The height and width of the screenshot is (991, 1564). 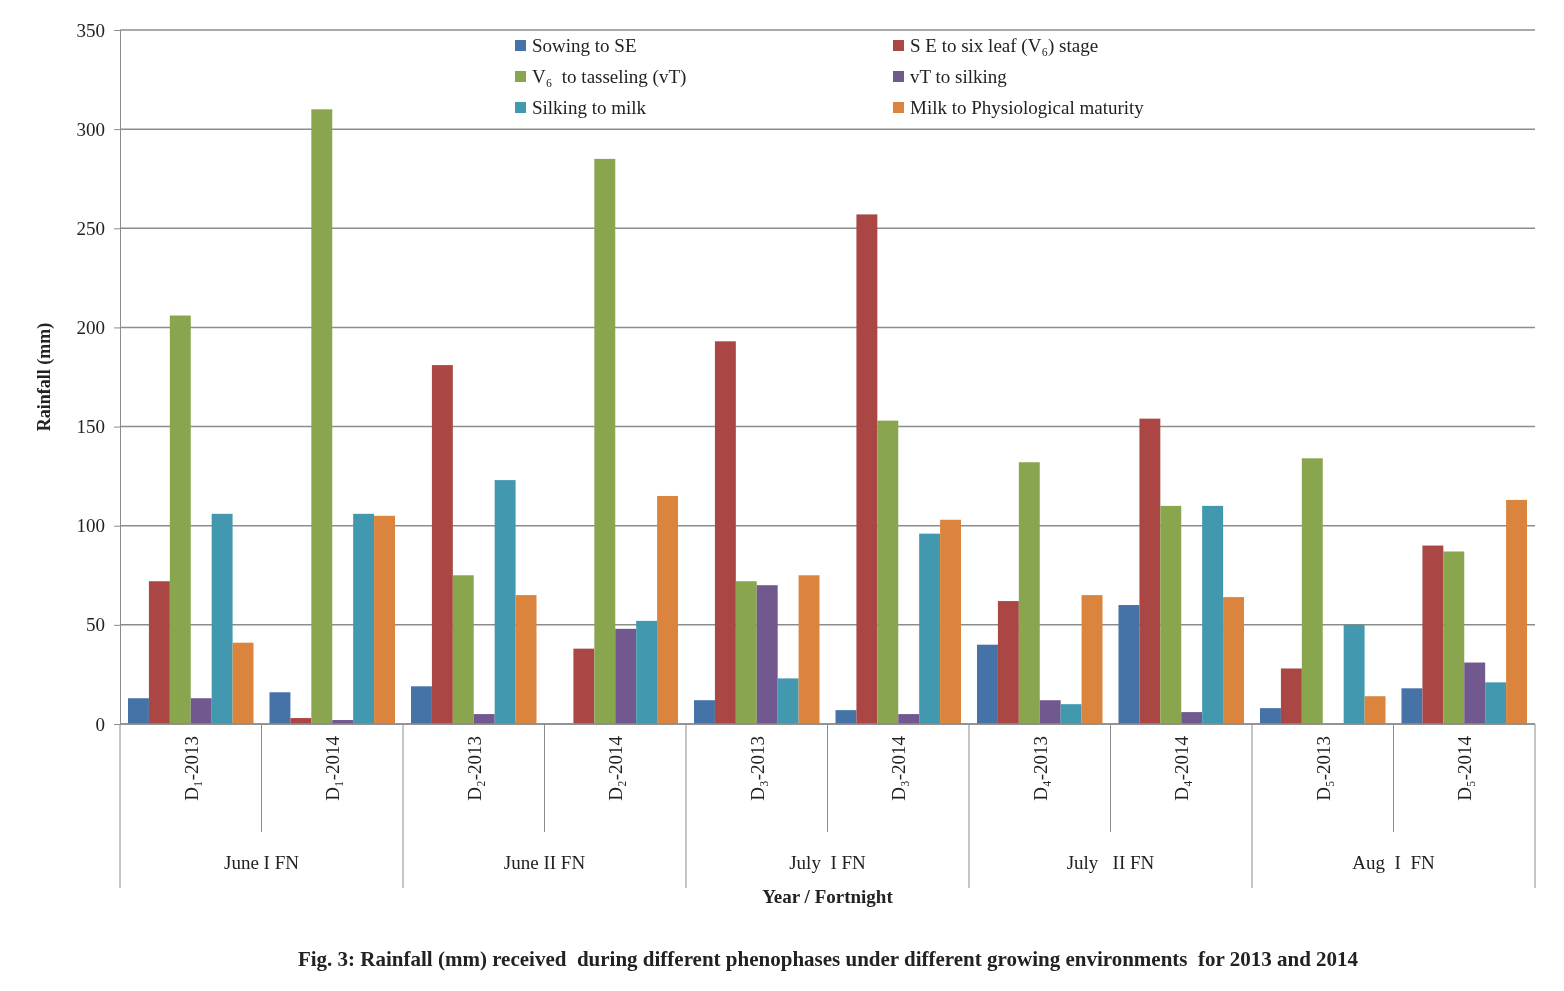 What do you see at coordinates (828, 959) in the screenshot?
I see `text: Fig. 3: Rainfall (mm) received during different phenophases under different growing environments for 2013 and 2014` at bounding box center [828, 959].